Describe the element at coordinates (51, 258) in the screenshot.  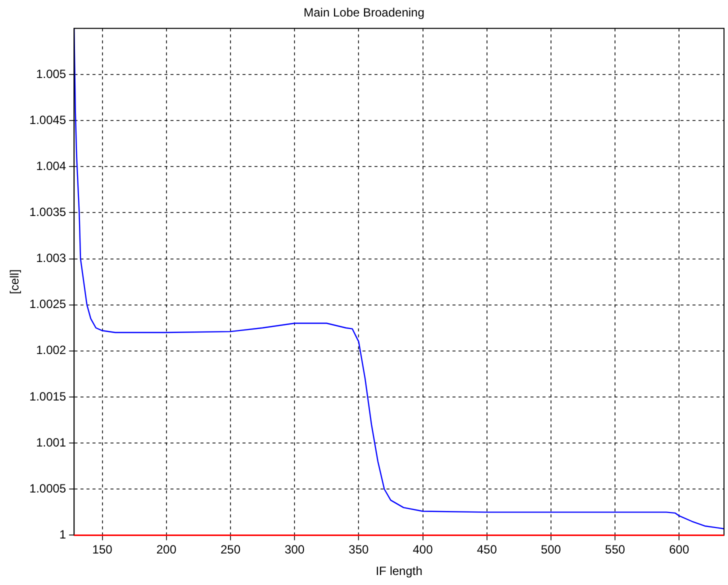
I see `y-tick-label: 1.003` at that location.